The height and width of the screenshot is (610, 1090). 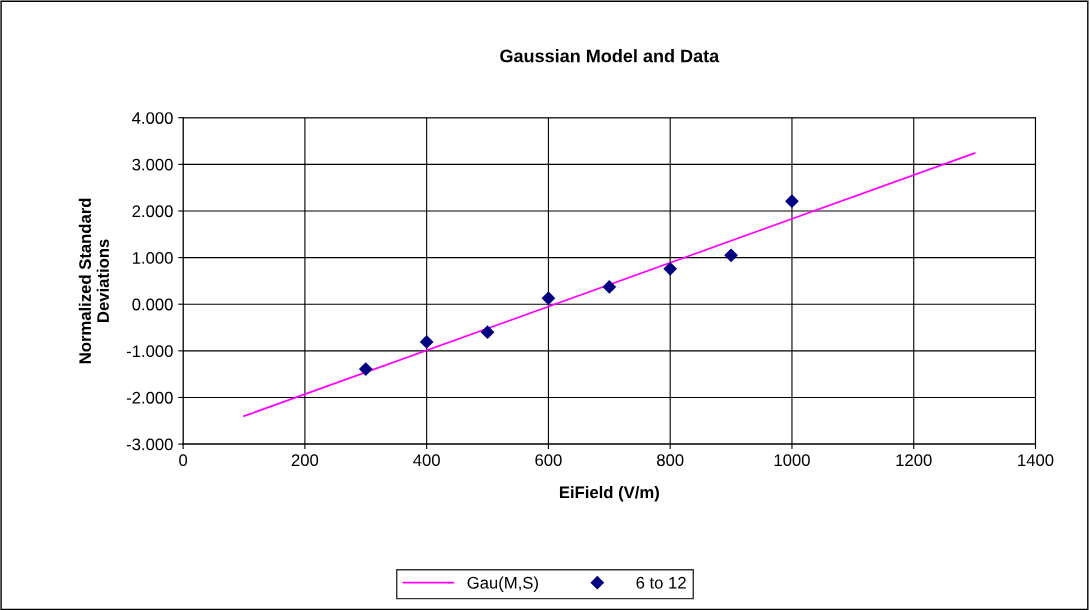 What do you see at coordinates (1036, 460) in the screenshot?
I see `x-tick-label: 1400` at bounding box center [1036, 460].